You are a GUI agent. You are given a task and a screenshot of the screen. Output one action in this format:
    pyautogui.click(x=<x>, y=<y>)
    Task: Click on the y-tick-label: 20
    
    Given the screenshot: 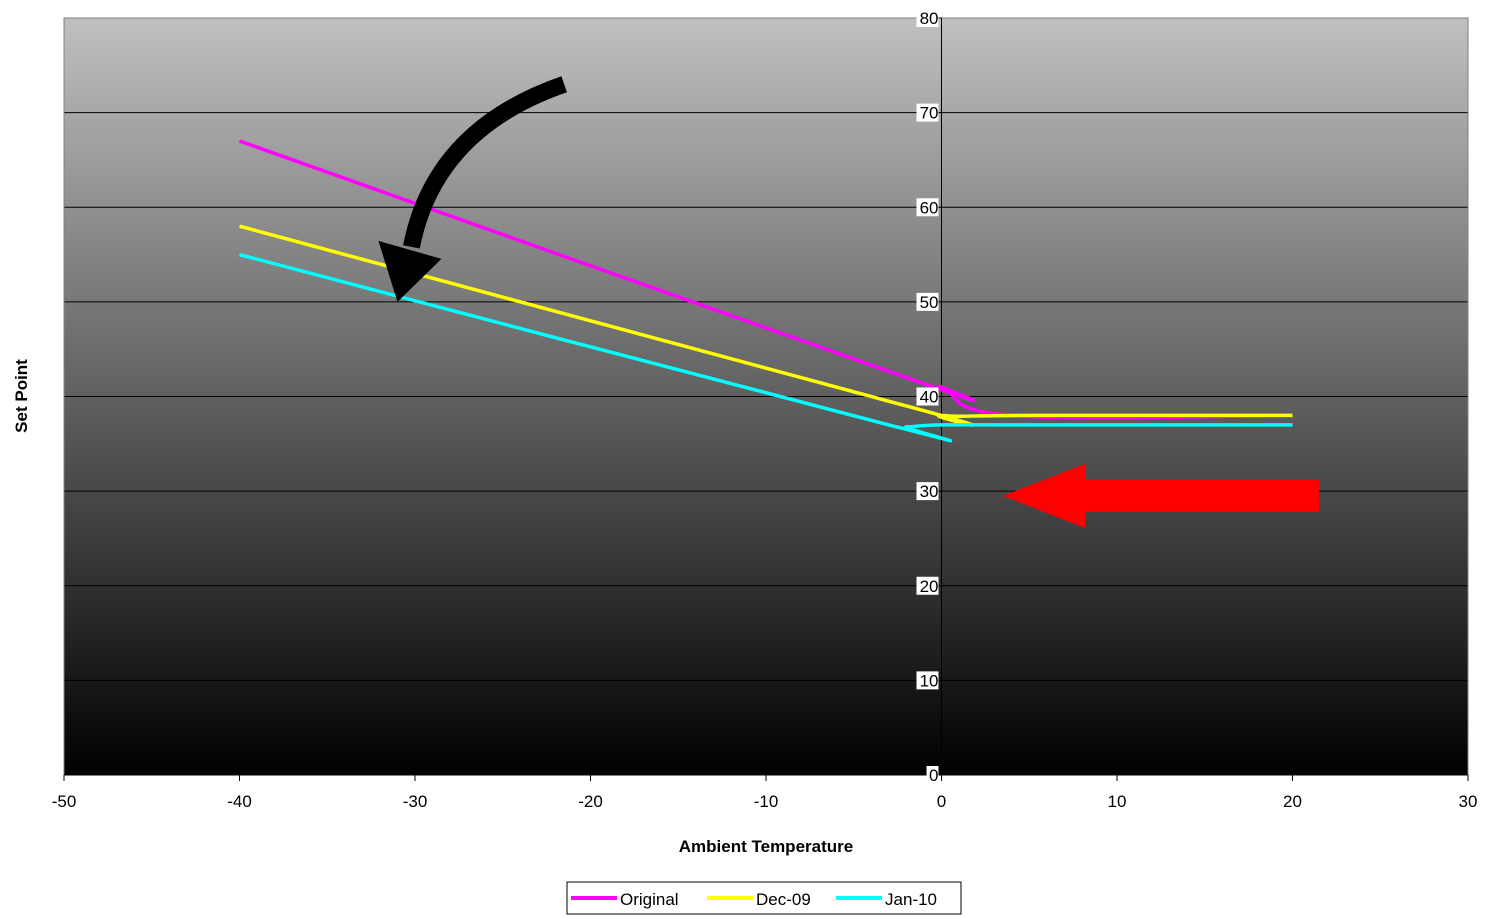 What is the action you would take?
    pyautogui.click(x=929, y=586)
    